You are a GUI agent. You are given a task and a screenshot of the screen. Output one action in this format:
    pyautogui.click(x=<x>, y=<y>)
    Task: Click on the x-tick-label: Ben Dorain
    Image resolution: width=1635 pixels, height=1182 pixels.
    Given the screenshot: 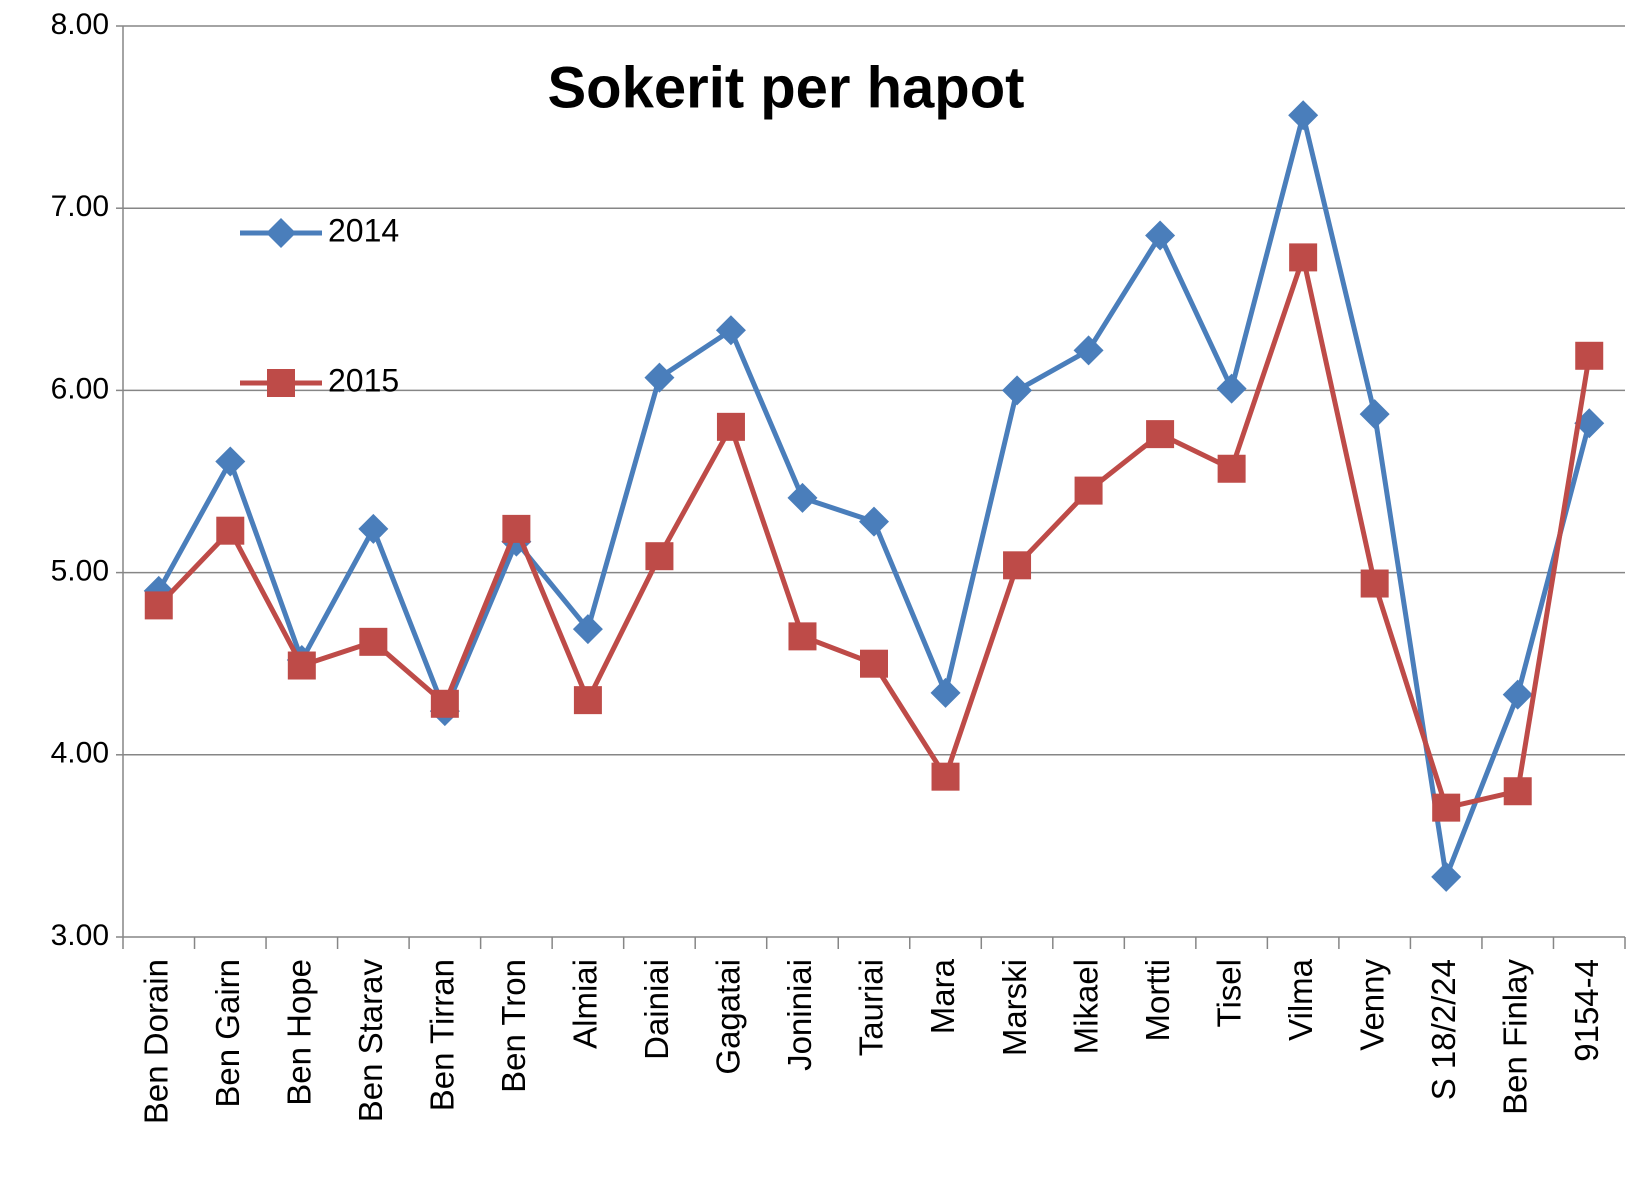 What is the action you would take?
    pyautogui.click(x=155, y=1041)
    